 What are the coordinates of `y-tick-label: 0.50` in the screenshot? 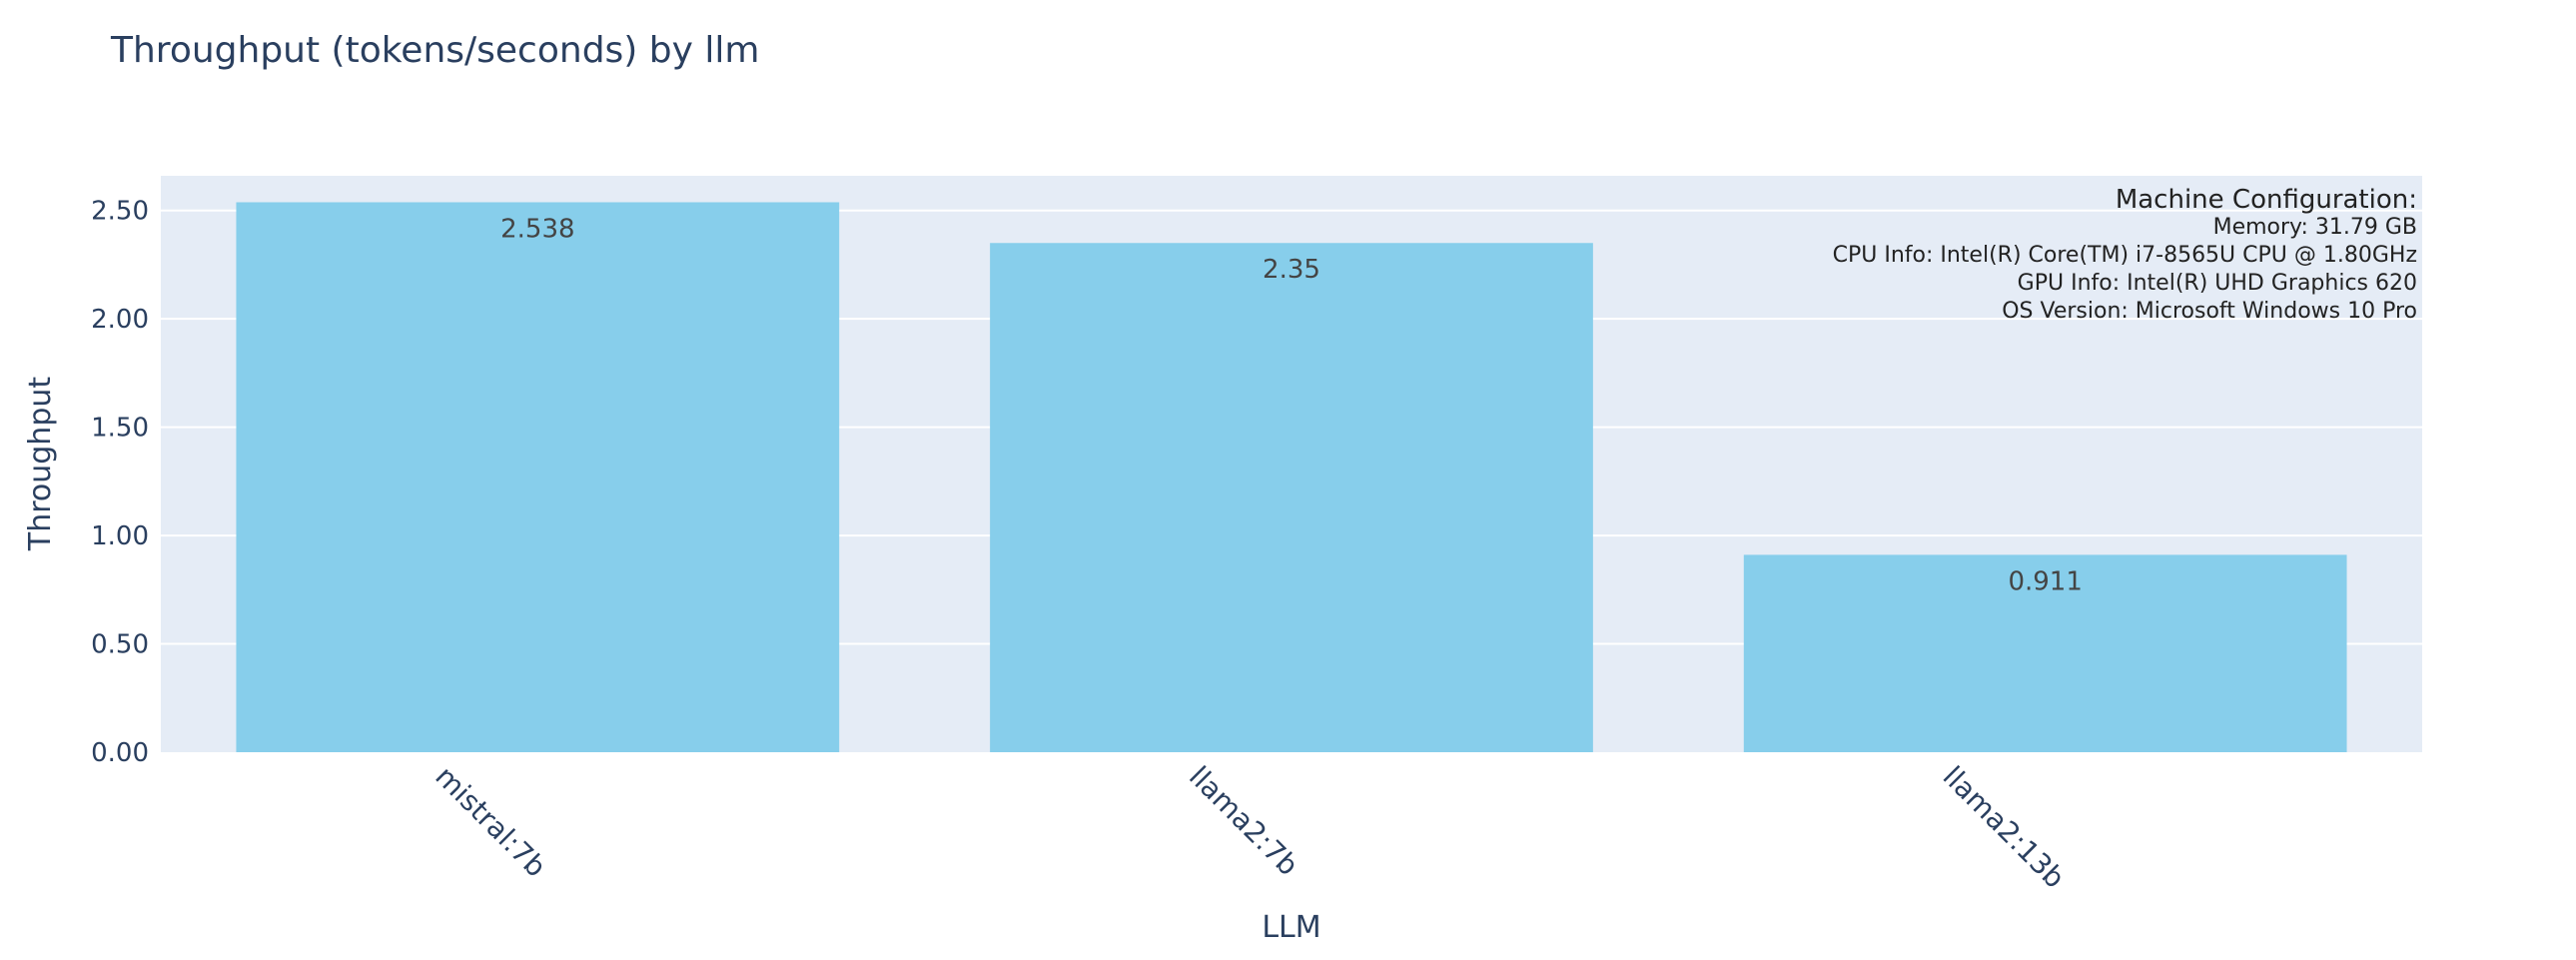 It's located at (120, 645).